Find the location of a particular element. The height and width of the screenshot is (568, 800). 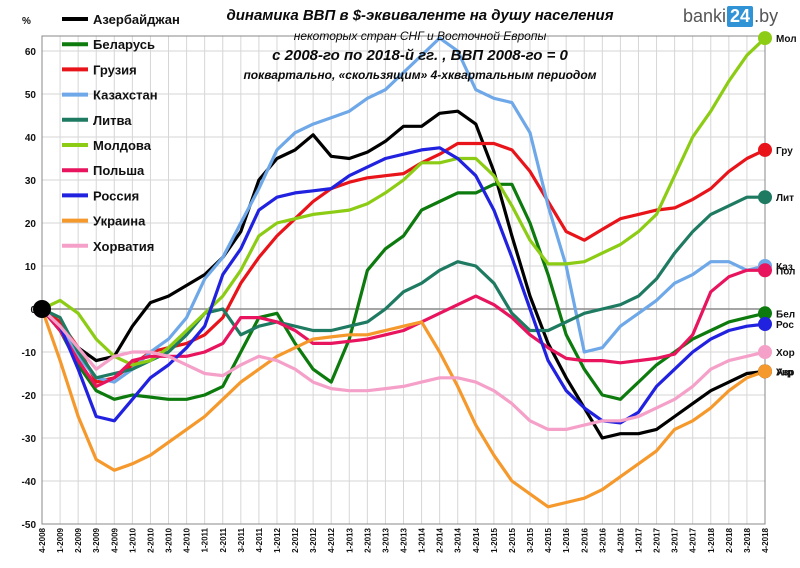

series-end-label-6: Пол is located at coordinates (785, 271).